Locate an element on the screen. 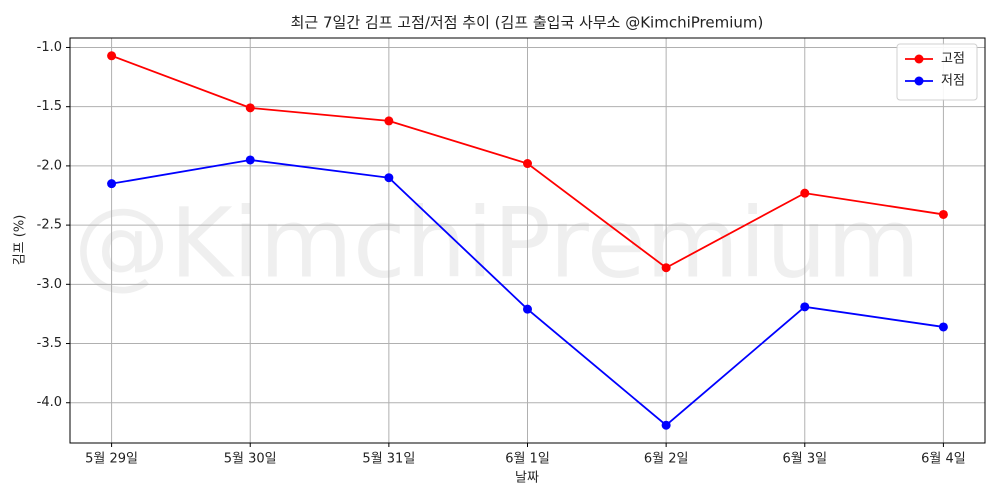  y-tick-label: -2.0 is located at coordinates (49, 165).